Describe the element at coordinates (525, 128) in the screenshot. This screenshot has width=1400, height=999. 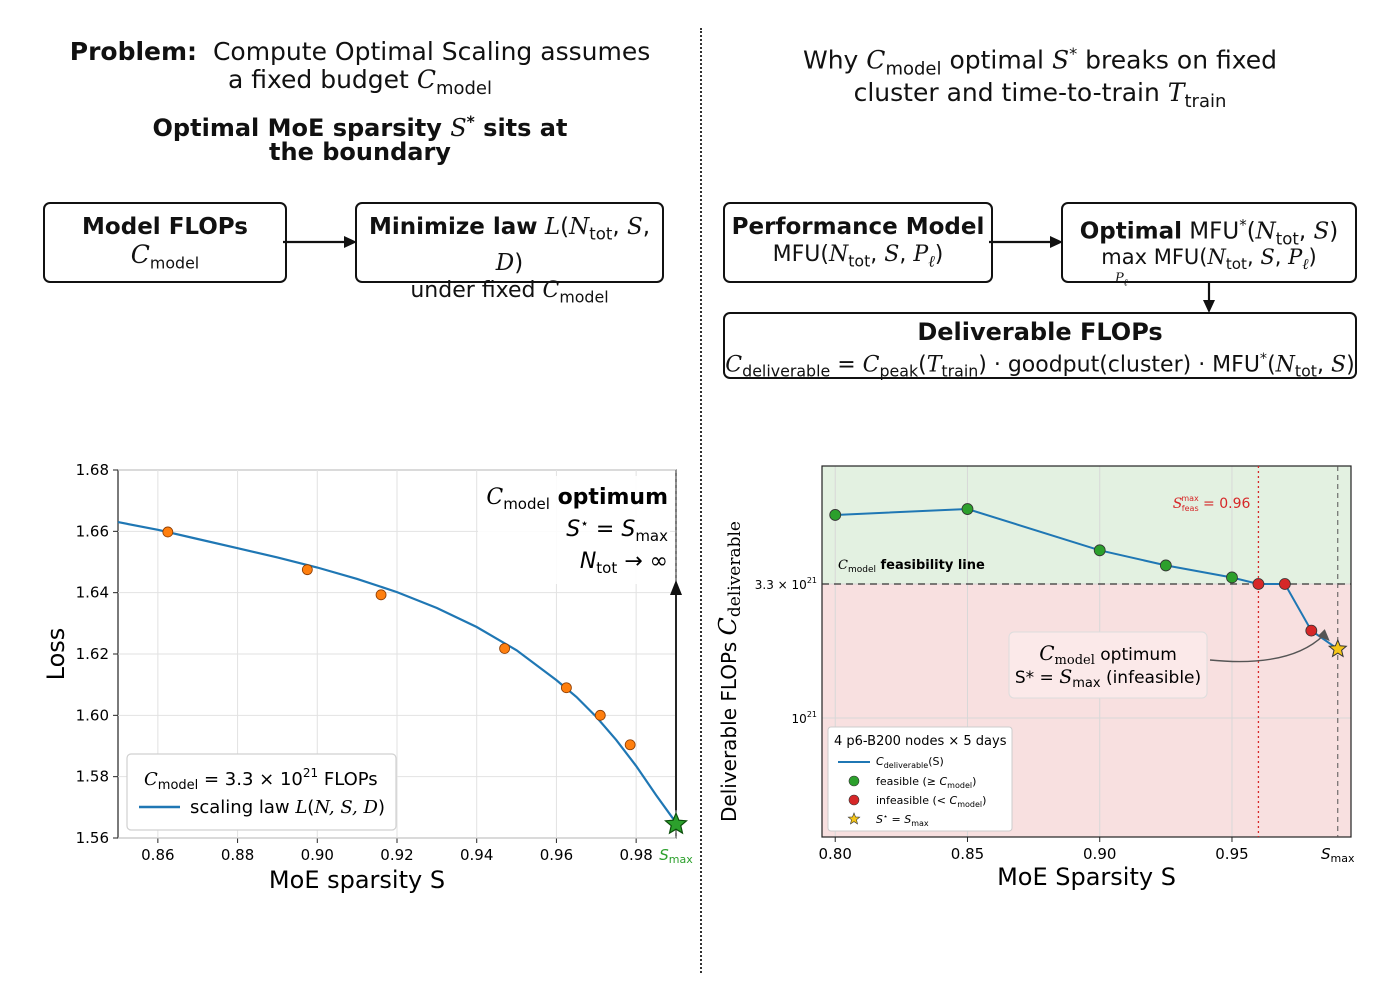
I see `left-subtitle-line1b: sits at` at that location.